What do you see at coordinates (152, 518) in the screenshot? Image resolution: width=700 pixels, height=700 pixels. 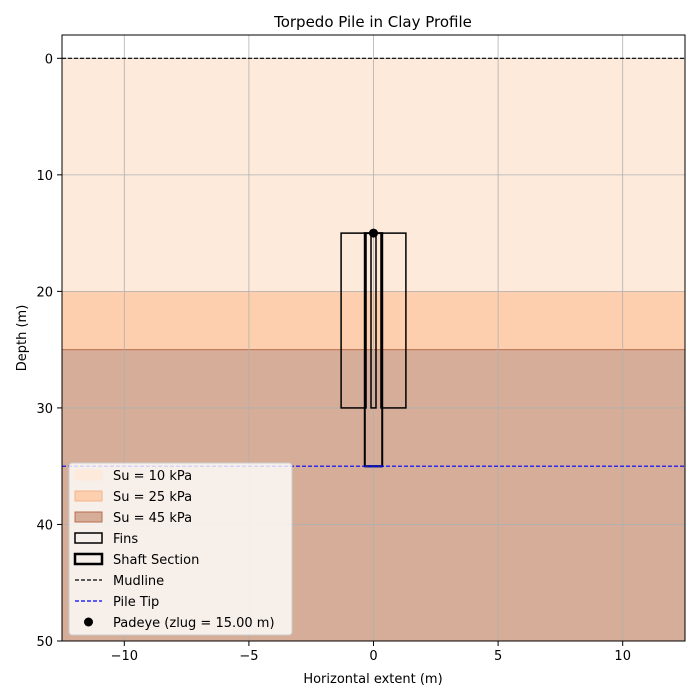 I see `legend-label-2: Su = 45 kPa` at bounding box center [152, 518].